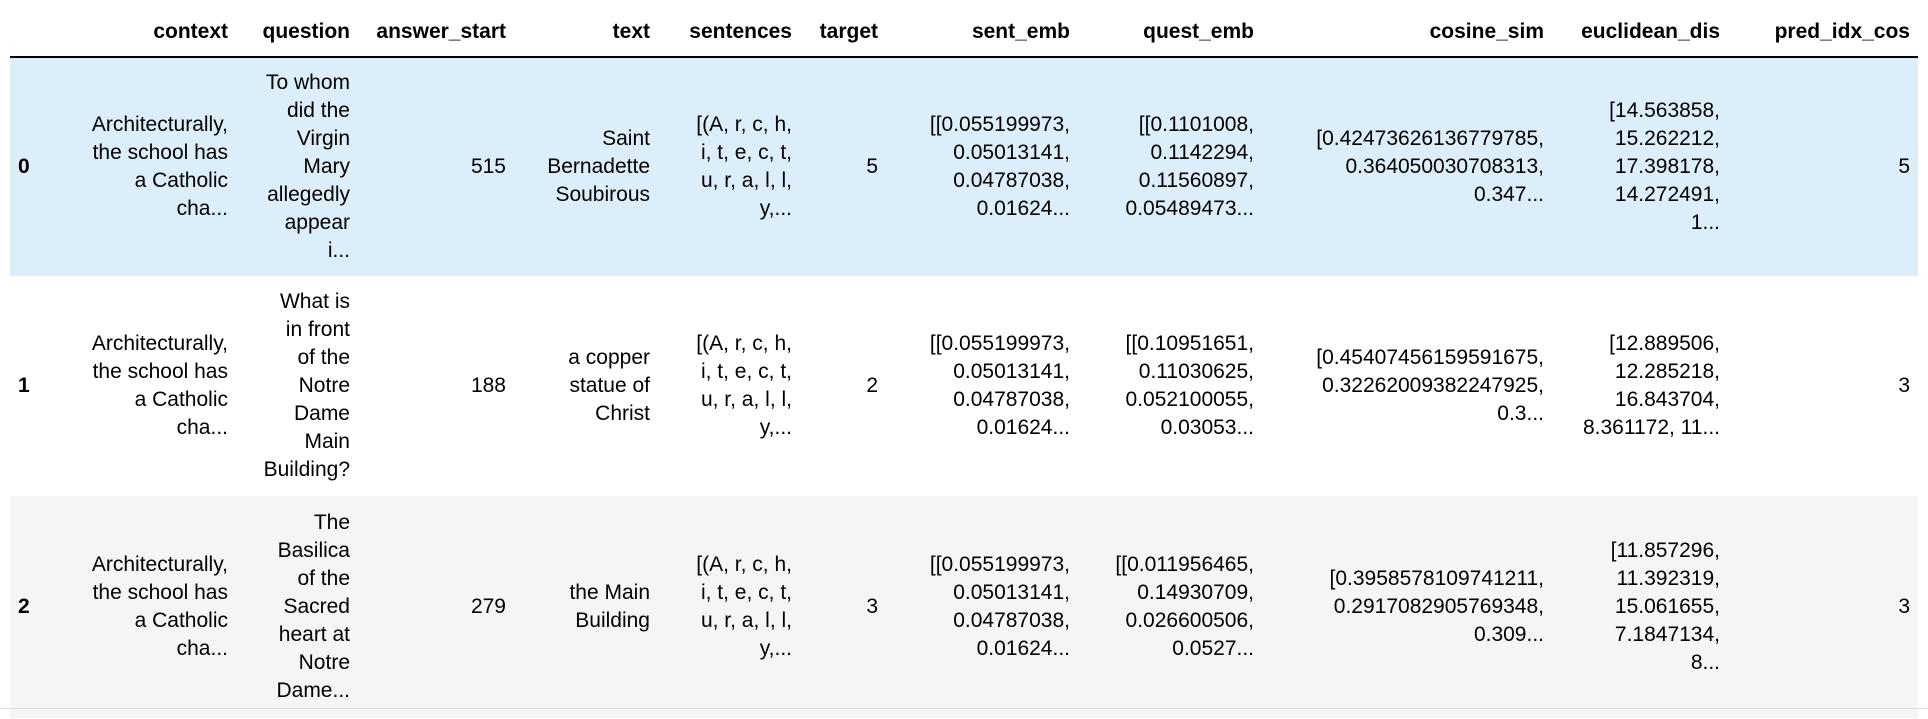  Describe the element at coordinates (181, 399) in the screenshot. I see `cell-line: a Catholic` at that location.